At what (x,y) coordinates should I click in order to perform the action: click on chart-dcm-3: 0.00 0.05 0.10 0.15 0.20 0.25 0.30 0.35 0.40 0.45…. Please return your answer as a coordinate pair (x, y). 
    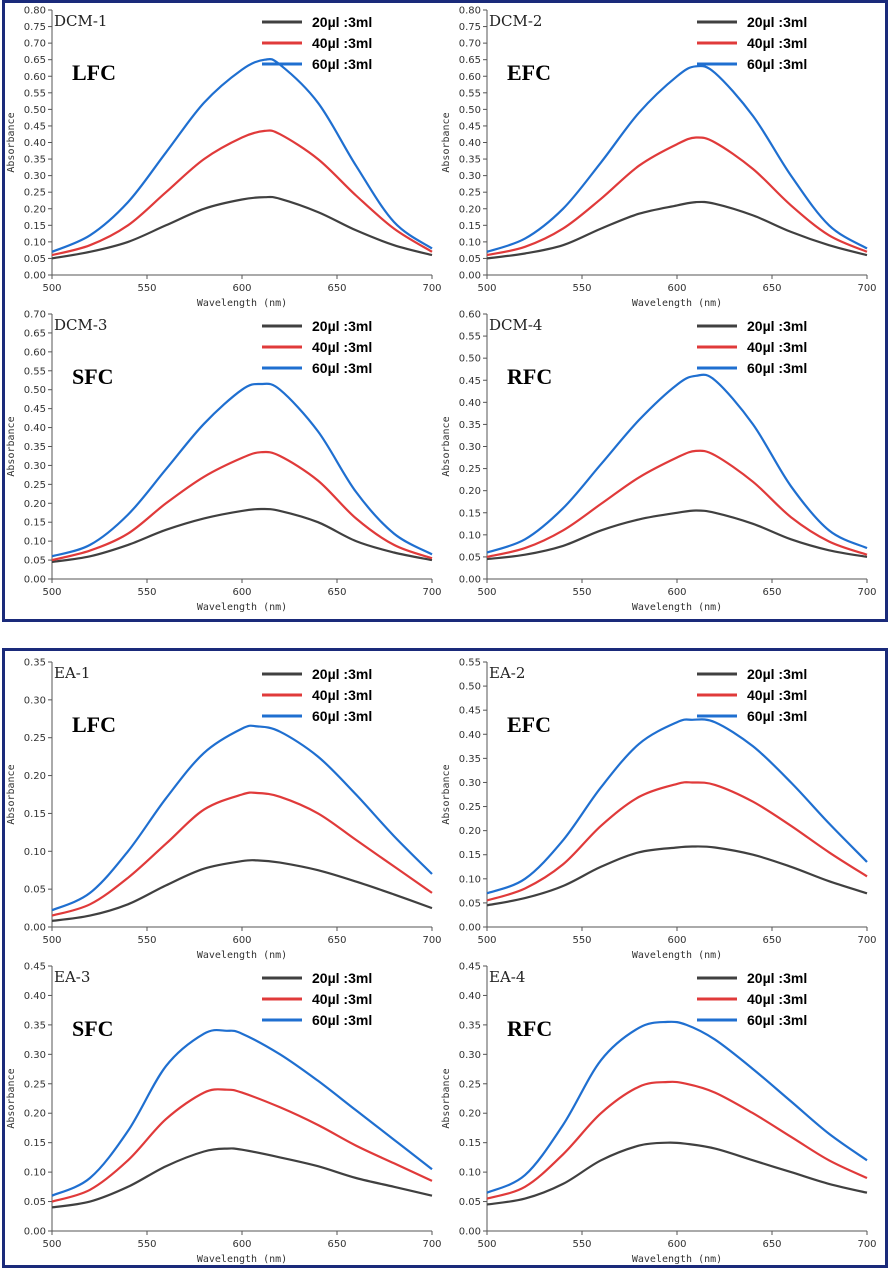
    Looking at the image, I should click on (224, 462).